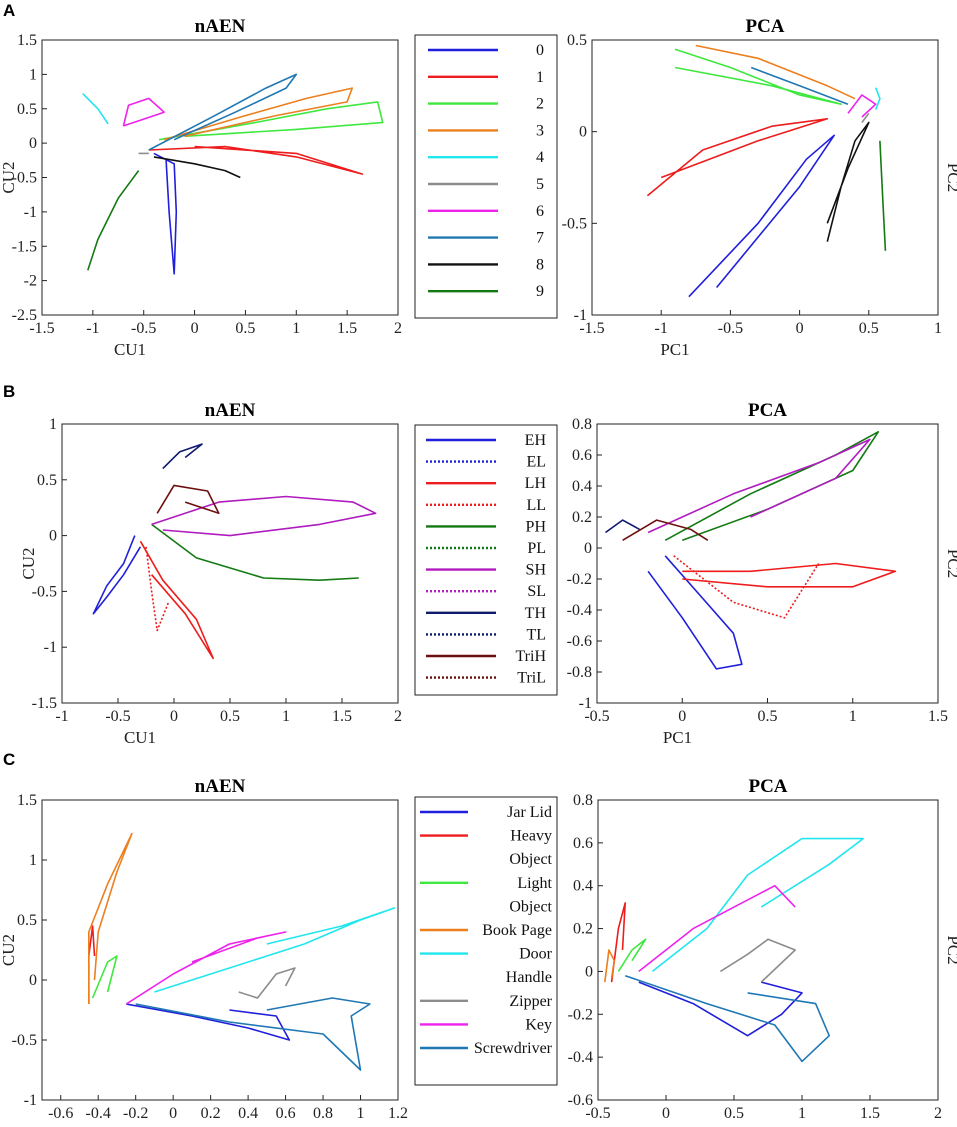  Describe the element at coordinates (24, 246) in the screenshot. I see `y-tick-label: -1.5` at that location.